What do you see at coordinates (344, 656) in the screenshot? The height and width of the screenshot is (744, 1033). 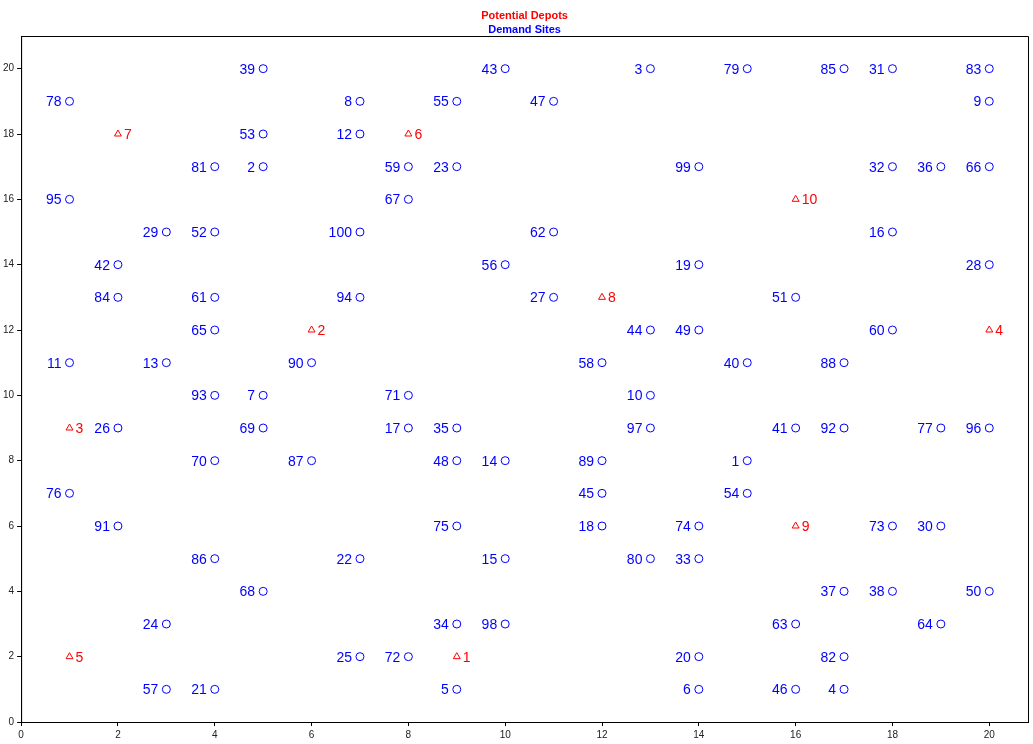 I see `annotation: 25` at bounding box center [344, 656].